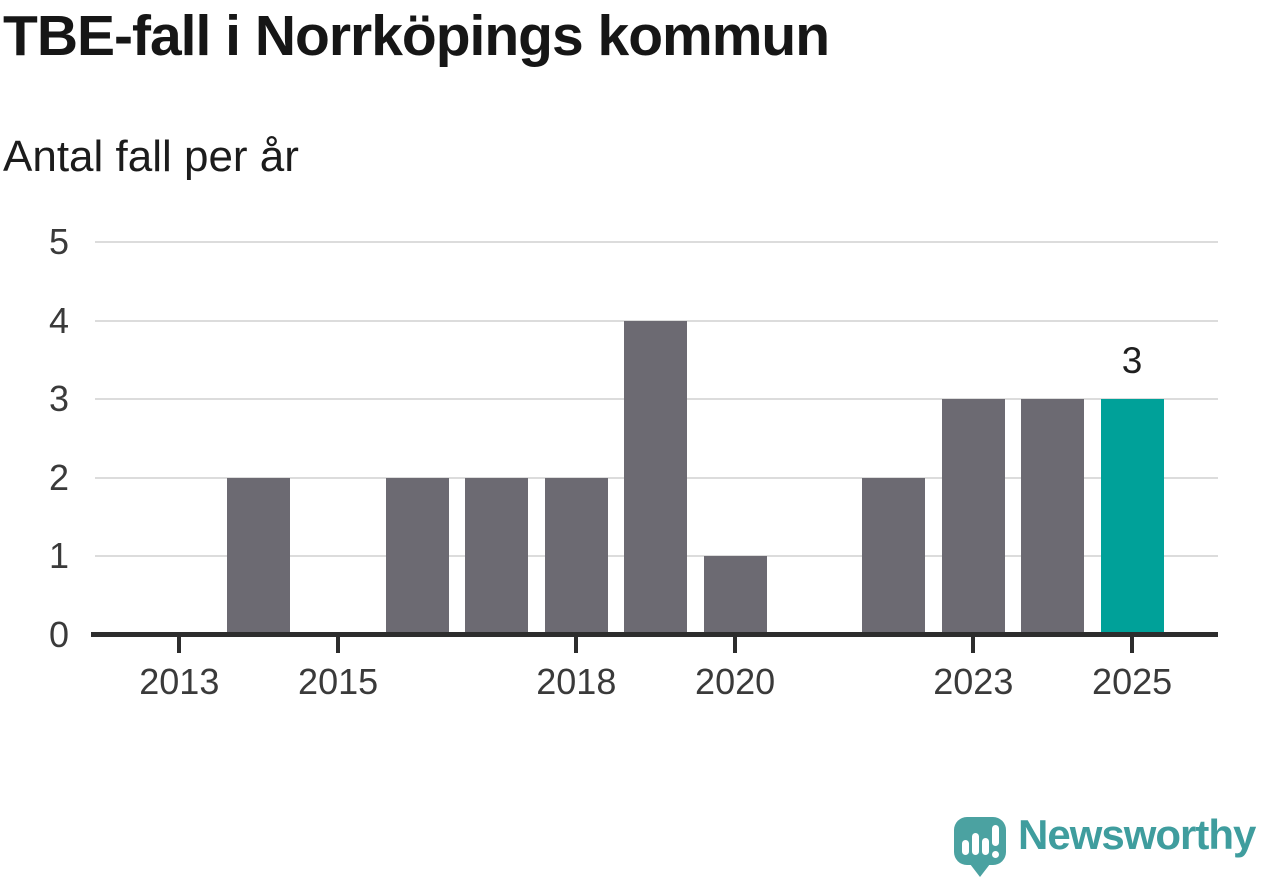 Image resolution: width=1262 pixels, height=879 pixels. I want to click on y-tick-label-4: 4, so click(58, 320).